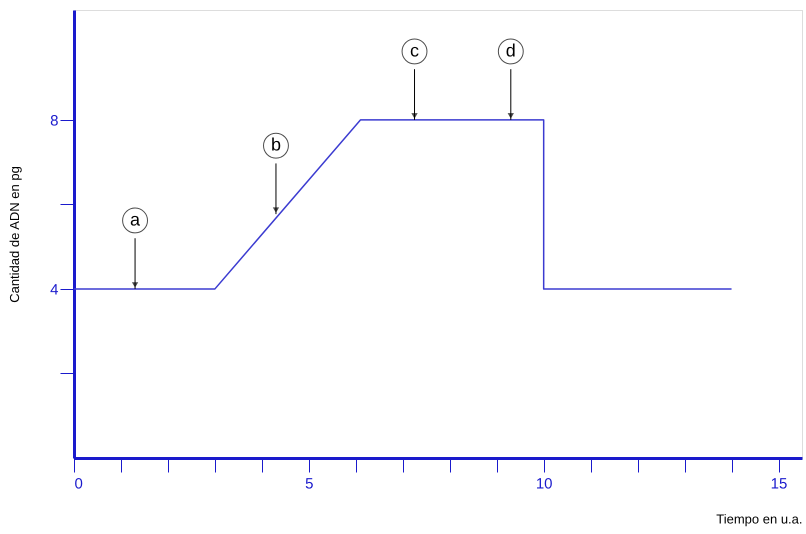  What do you see at coordinates (415, 50) in the screenshot?
I see `annotation: c` at bounding box center [415, 50].